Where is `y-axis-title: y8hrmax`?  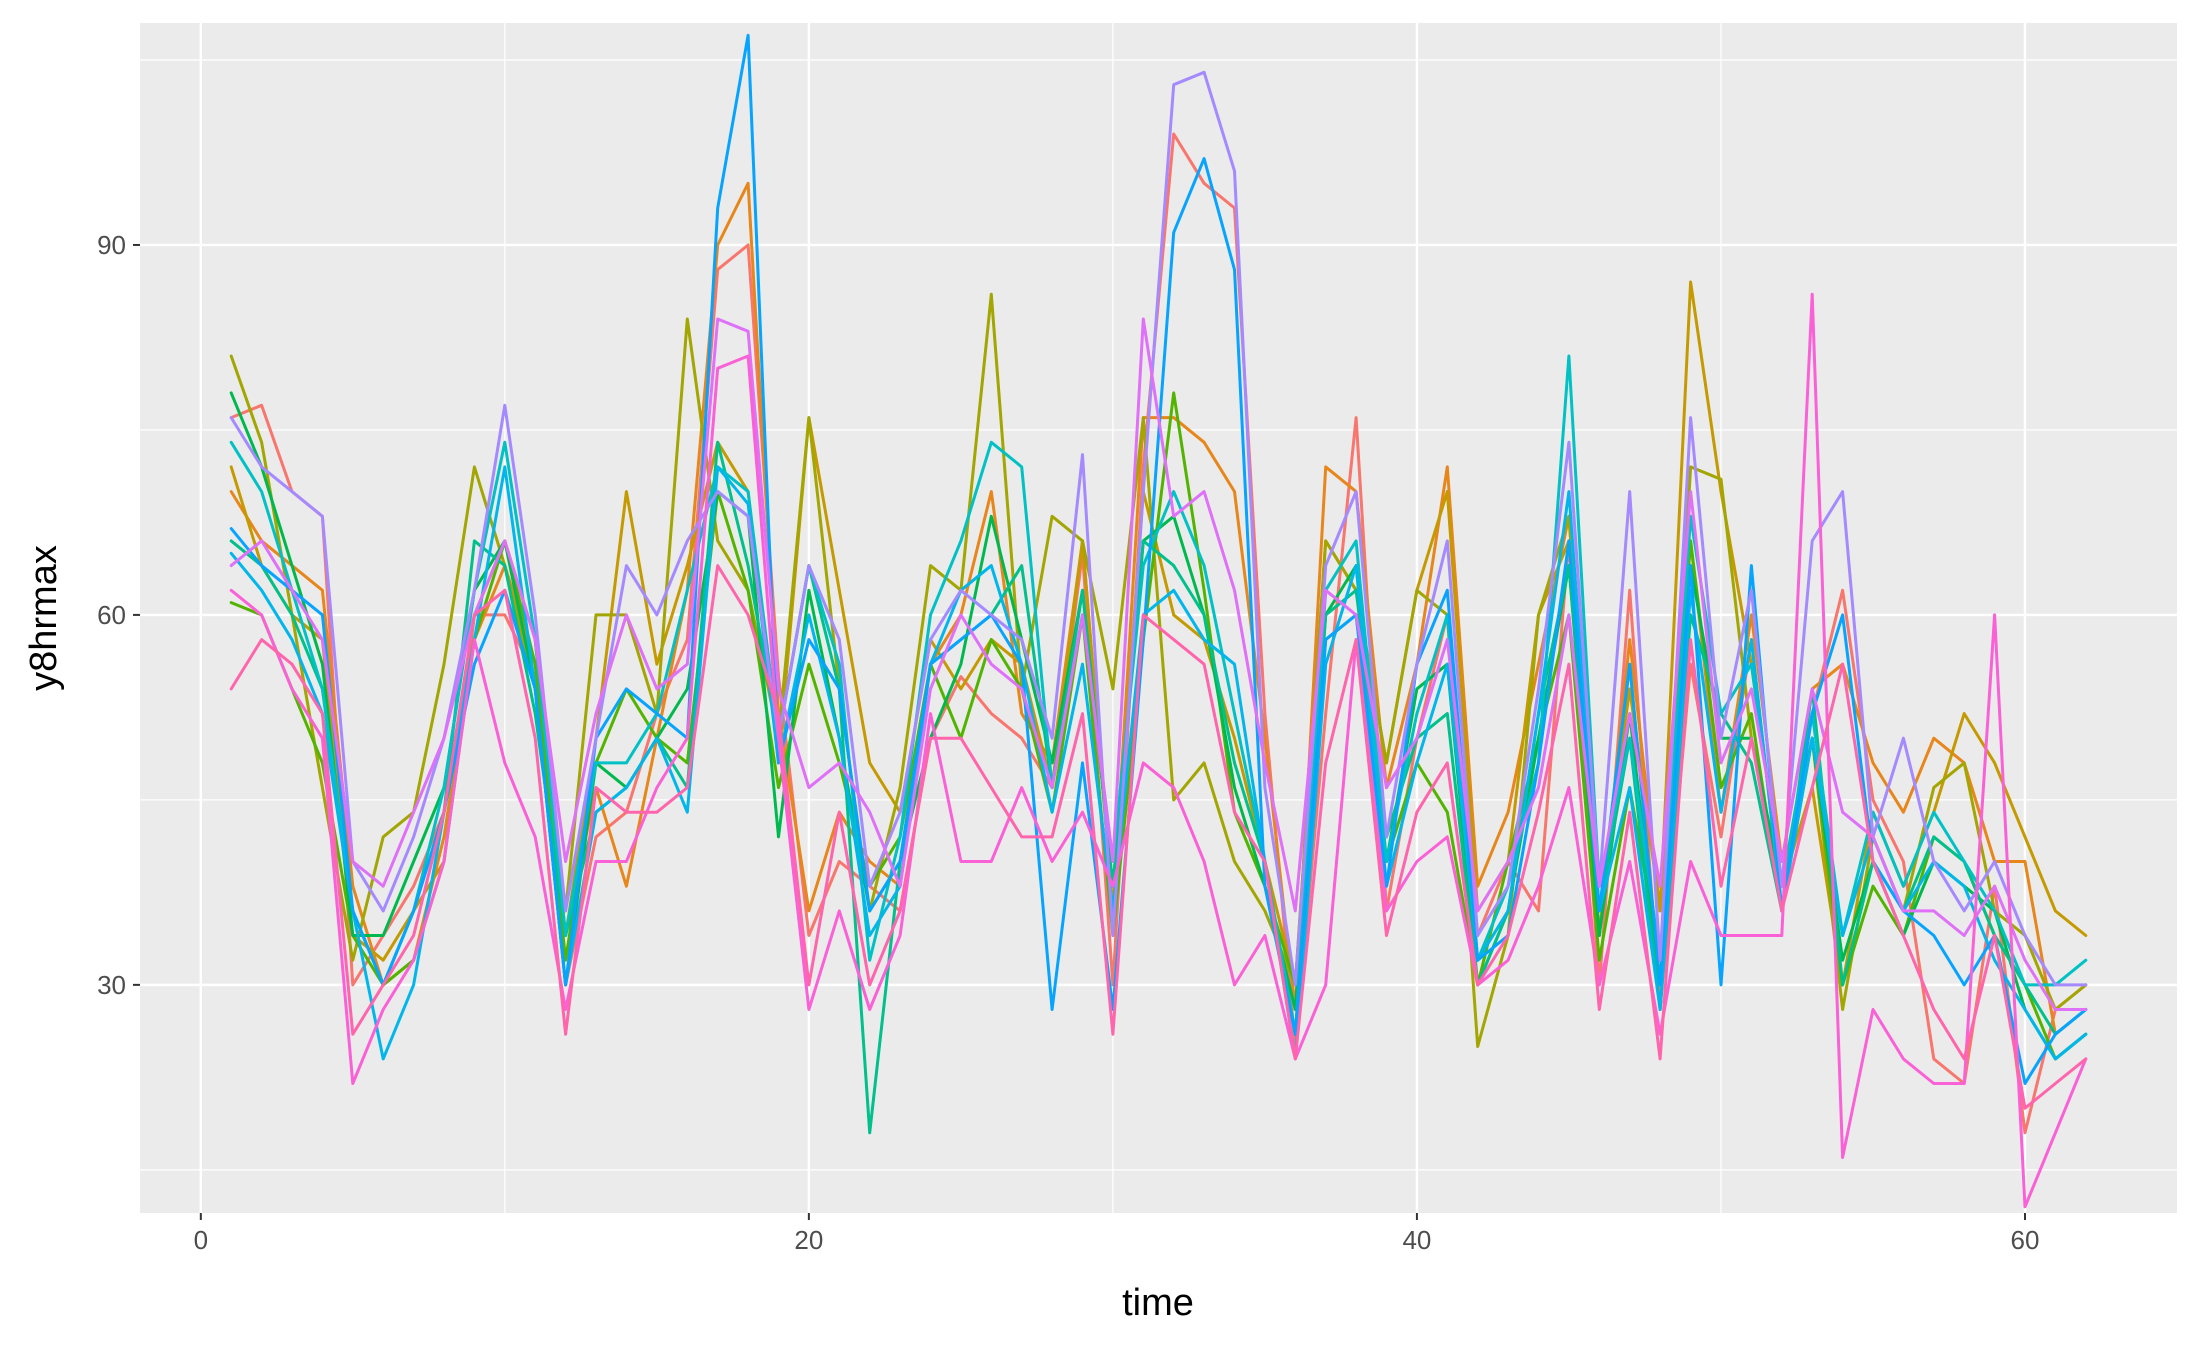 y-axis-title: y8hrmax is located at coordinates (44, 618).